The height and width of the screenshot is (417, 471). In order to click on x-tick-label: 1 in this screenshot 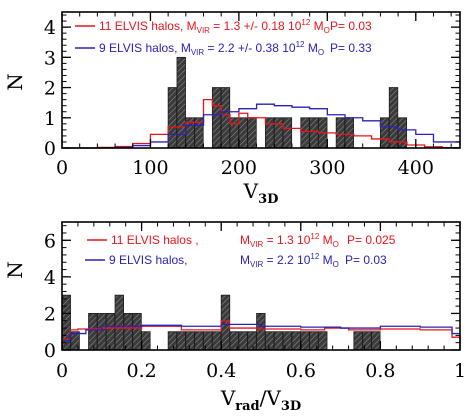, I will do `click(460, 371)`.